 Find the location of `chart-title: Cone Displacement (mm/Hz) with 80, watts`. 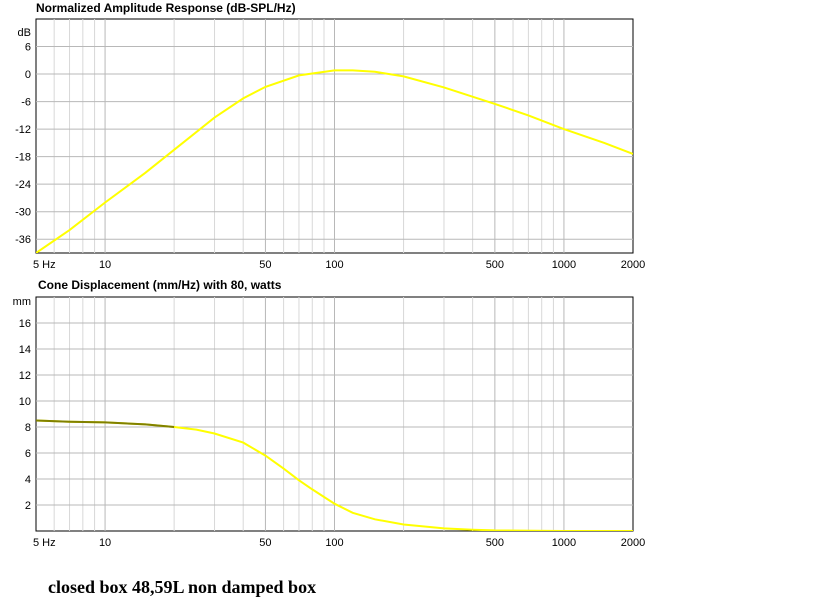

chart-title: Cone Displacement (mm/Hz) with 80, watts is located at coordinates (160, 285).